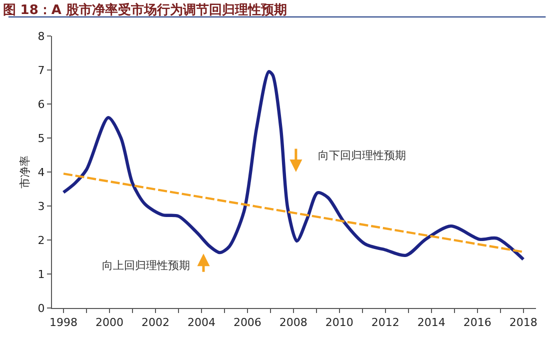  What do you see at coordinates (41, 274) in the screenshot?
I see `y-tick-label: 1` at bounding box center [41, 274].